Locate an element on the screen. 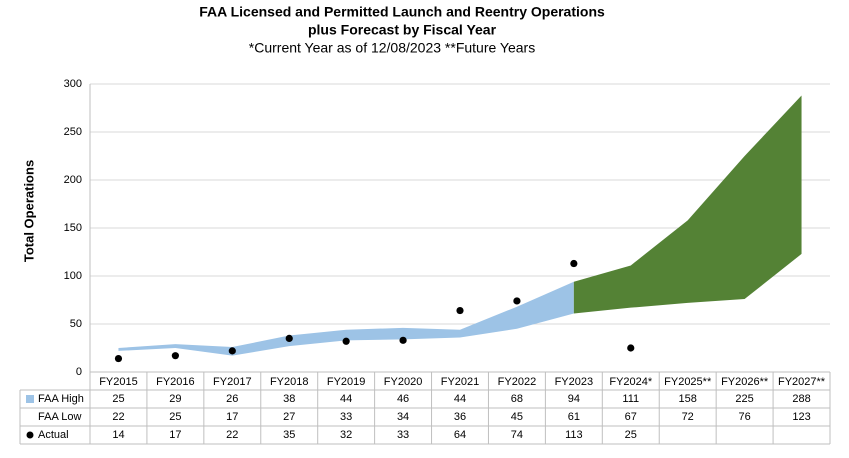 The height and width of the screenshot is (458, 849). table-value: 45 is located at coordinates (517, 417).